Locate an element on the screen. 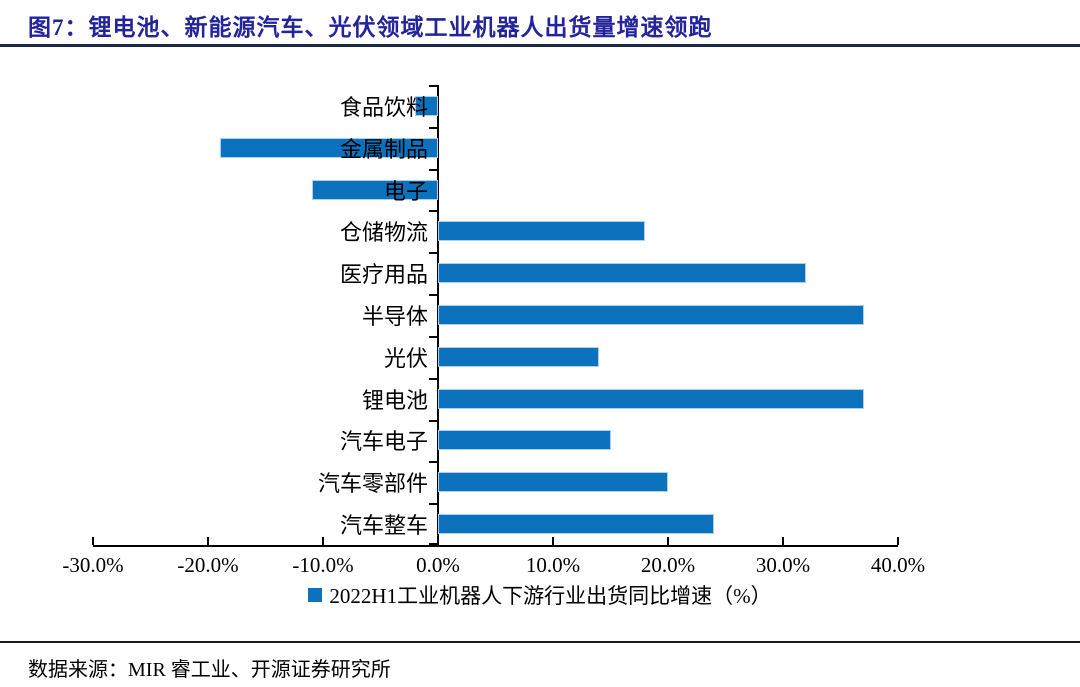  legend-swatch-icon is located at coordinates (315, 595).